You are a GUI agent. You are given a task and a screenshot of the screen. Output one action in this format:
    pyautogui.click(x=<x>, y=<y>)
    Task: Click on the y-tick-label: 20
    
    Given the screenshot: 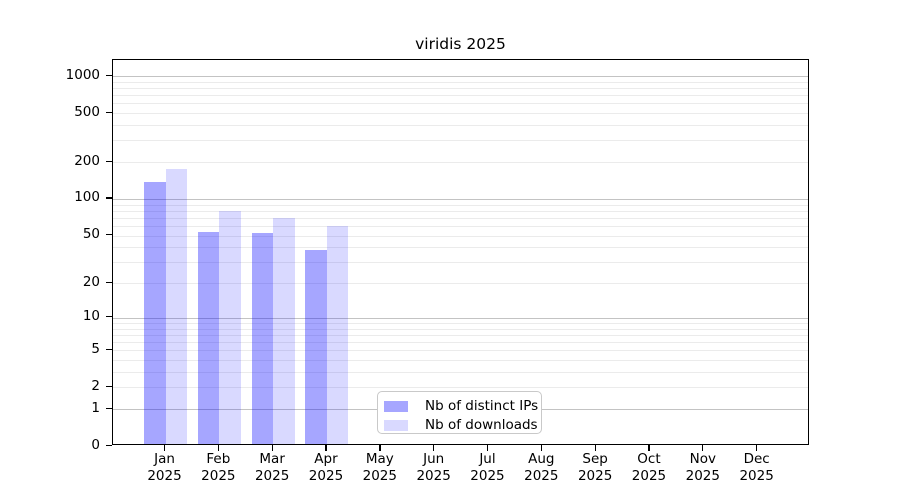 What is the action you would take?
    pyautogui.click(x=91, y=281)
    